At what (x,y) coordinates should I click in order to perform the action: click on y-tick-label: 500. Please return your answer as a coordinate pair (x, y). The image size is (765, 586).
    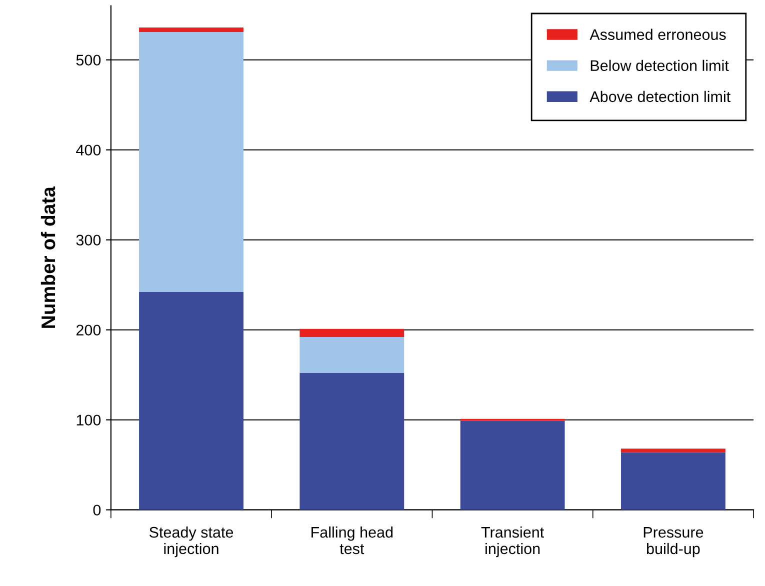
    Looking at the image, I should click on (88, 60).